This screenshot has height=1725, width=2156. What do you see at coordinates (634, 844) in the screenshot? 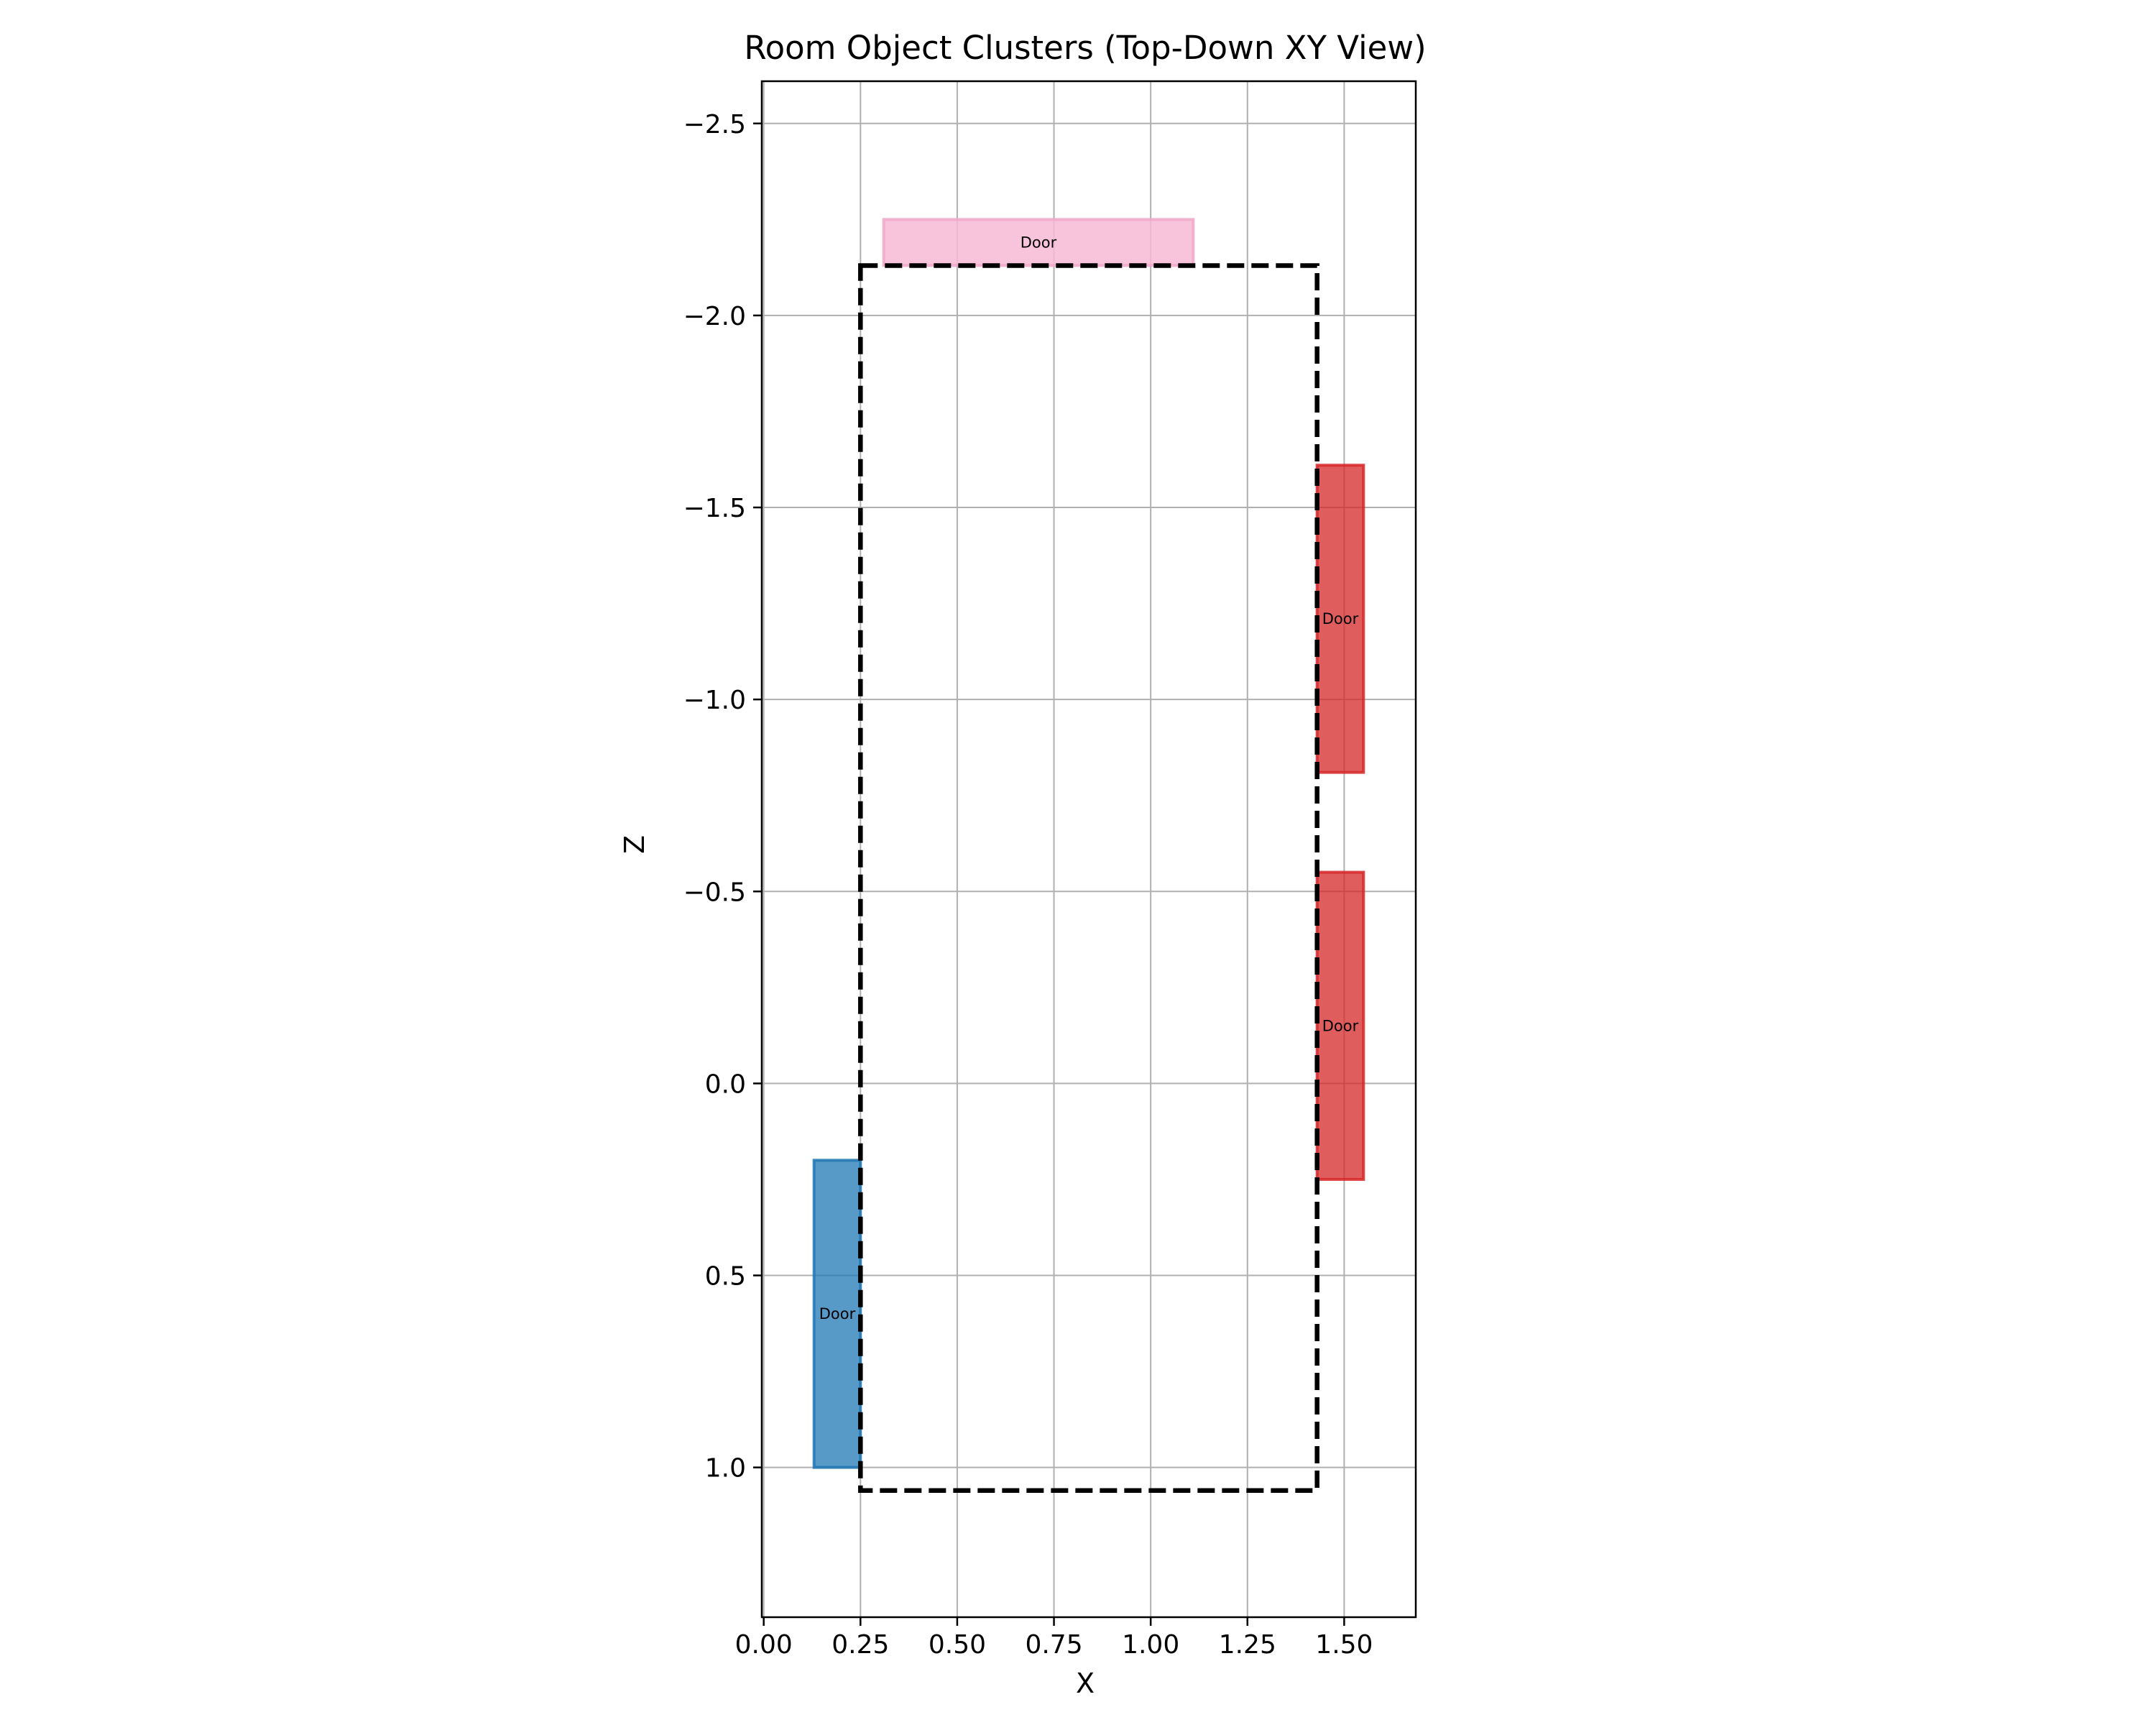
I see `y-axis-label: Z` at bounding box center [634, 844].